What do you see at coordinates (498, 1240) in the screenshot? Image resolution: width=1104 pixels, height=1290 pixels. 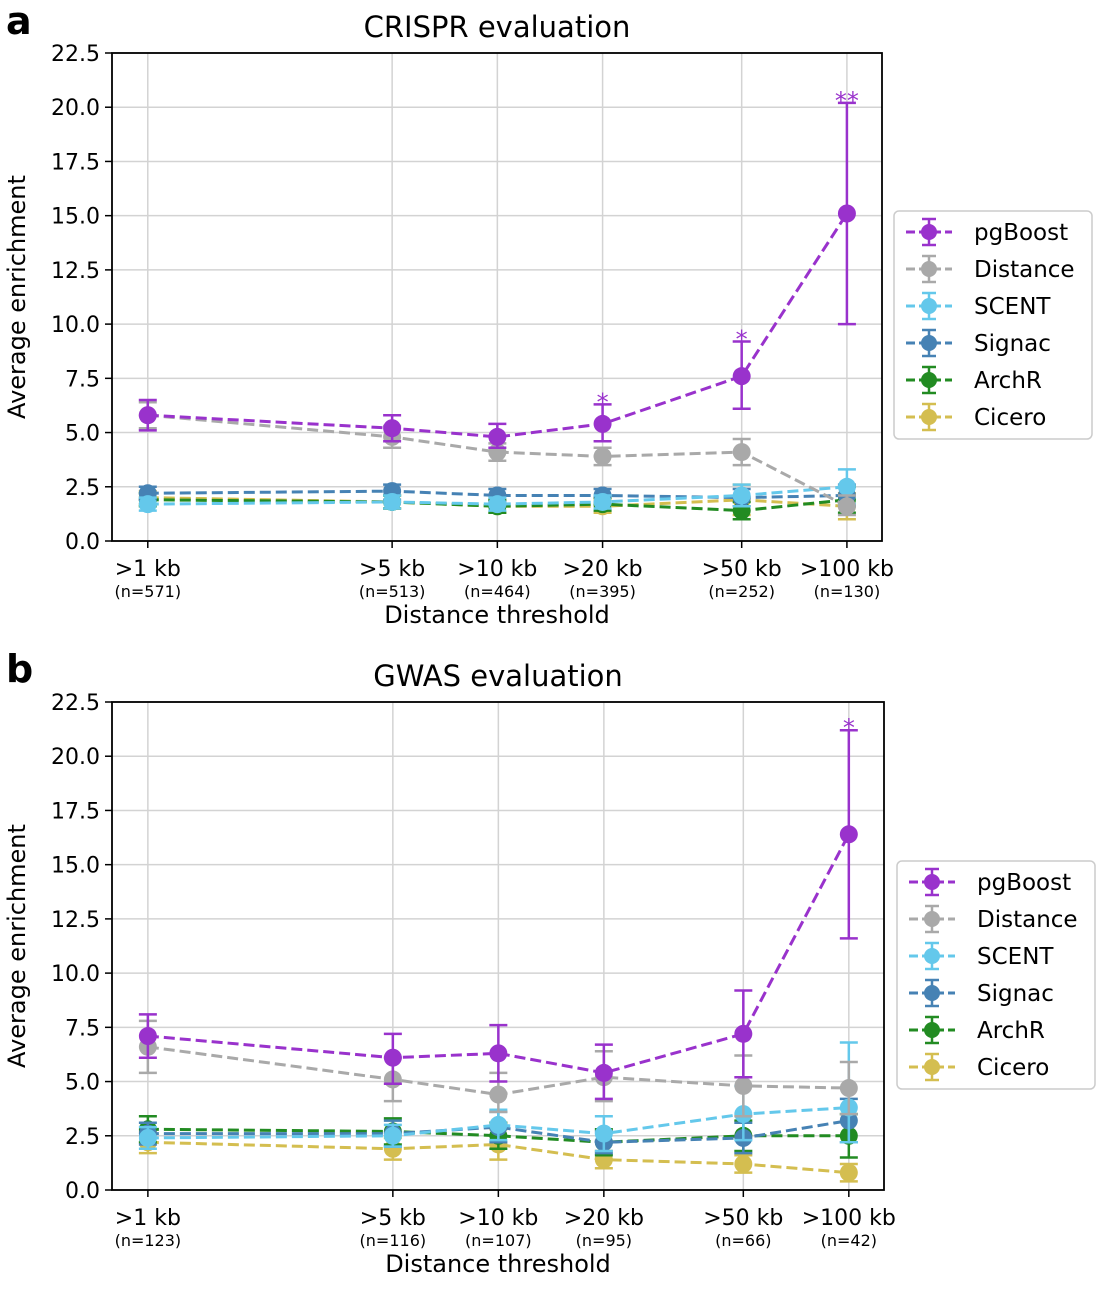 I see `x-tick-n-label: (n=107)` at bounding box center [498, 1240].